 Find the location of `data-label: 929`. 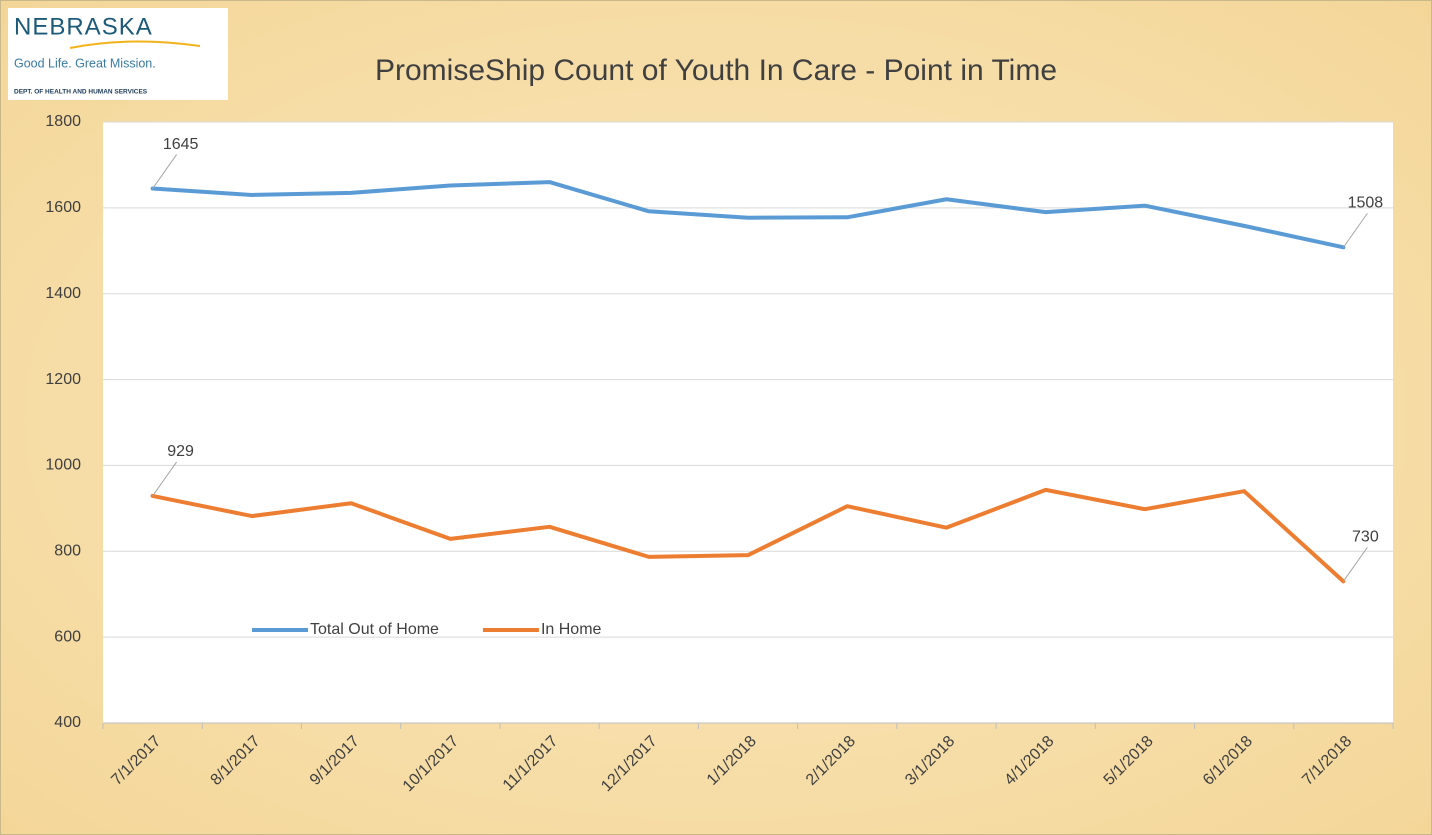

data-label: 929 is located at coordinates (180, 451).